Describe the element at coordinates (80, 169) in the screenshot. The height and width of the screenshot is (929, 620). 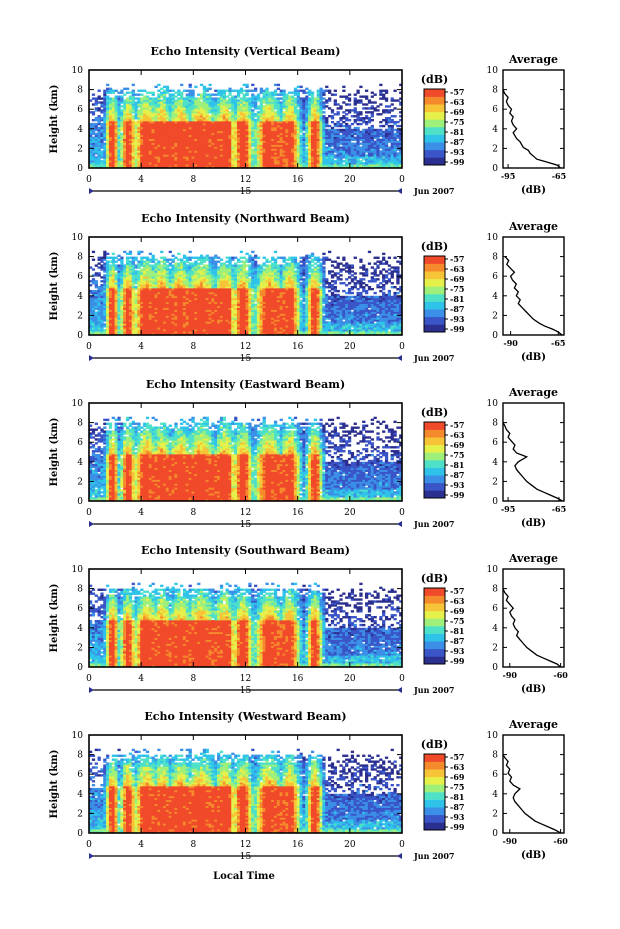
I see `y-tick-label: 0` at that location.